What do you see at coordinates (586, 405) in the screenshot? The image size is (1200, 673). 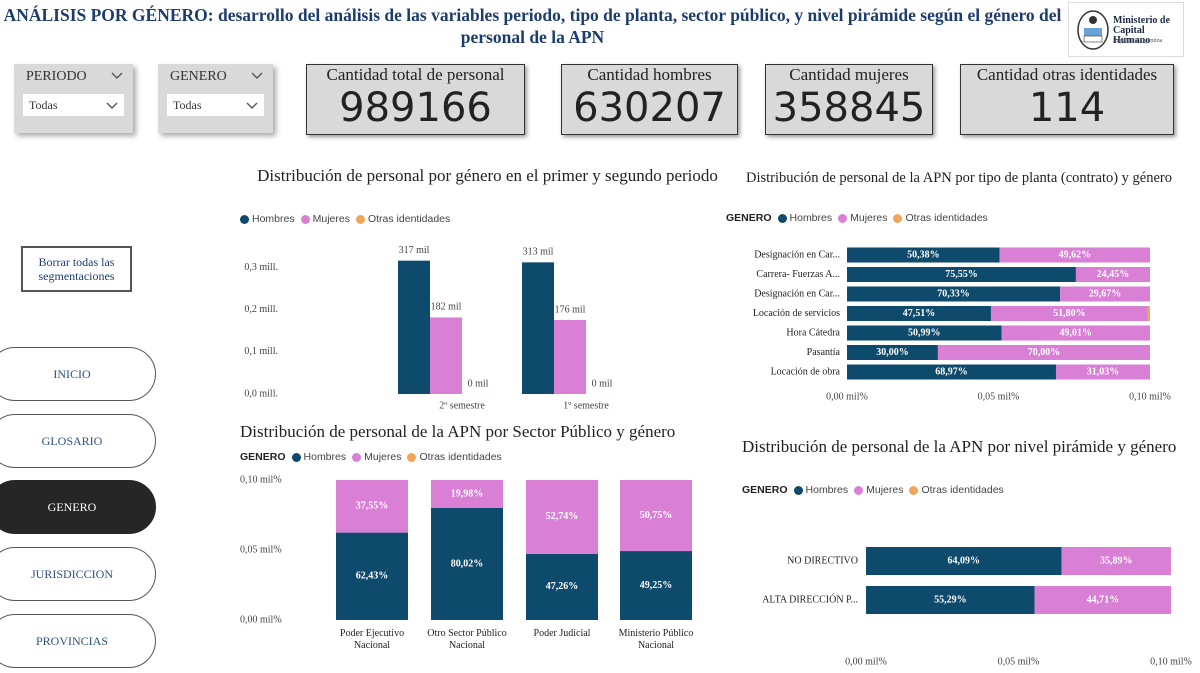 I see `x-tick-label: 1º semestre` at bounding box center [586, 405].